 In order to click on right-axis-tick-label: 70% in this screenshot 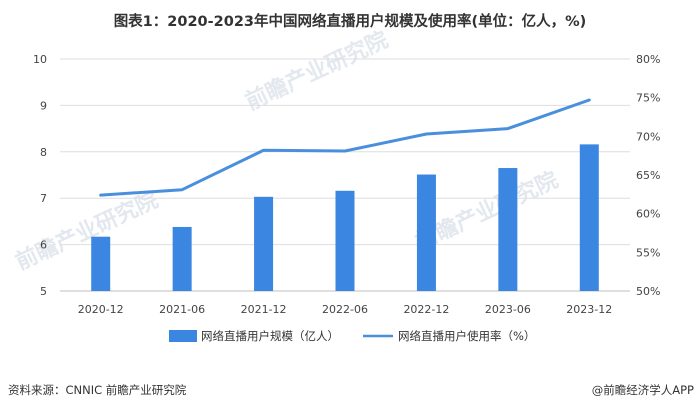, I will do `click(648, 136)`.